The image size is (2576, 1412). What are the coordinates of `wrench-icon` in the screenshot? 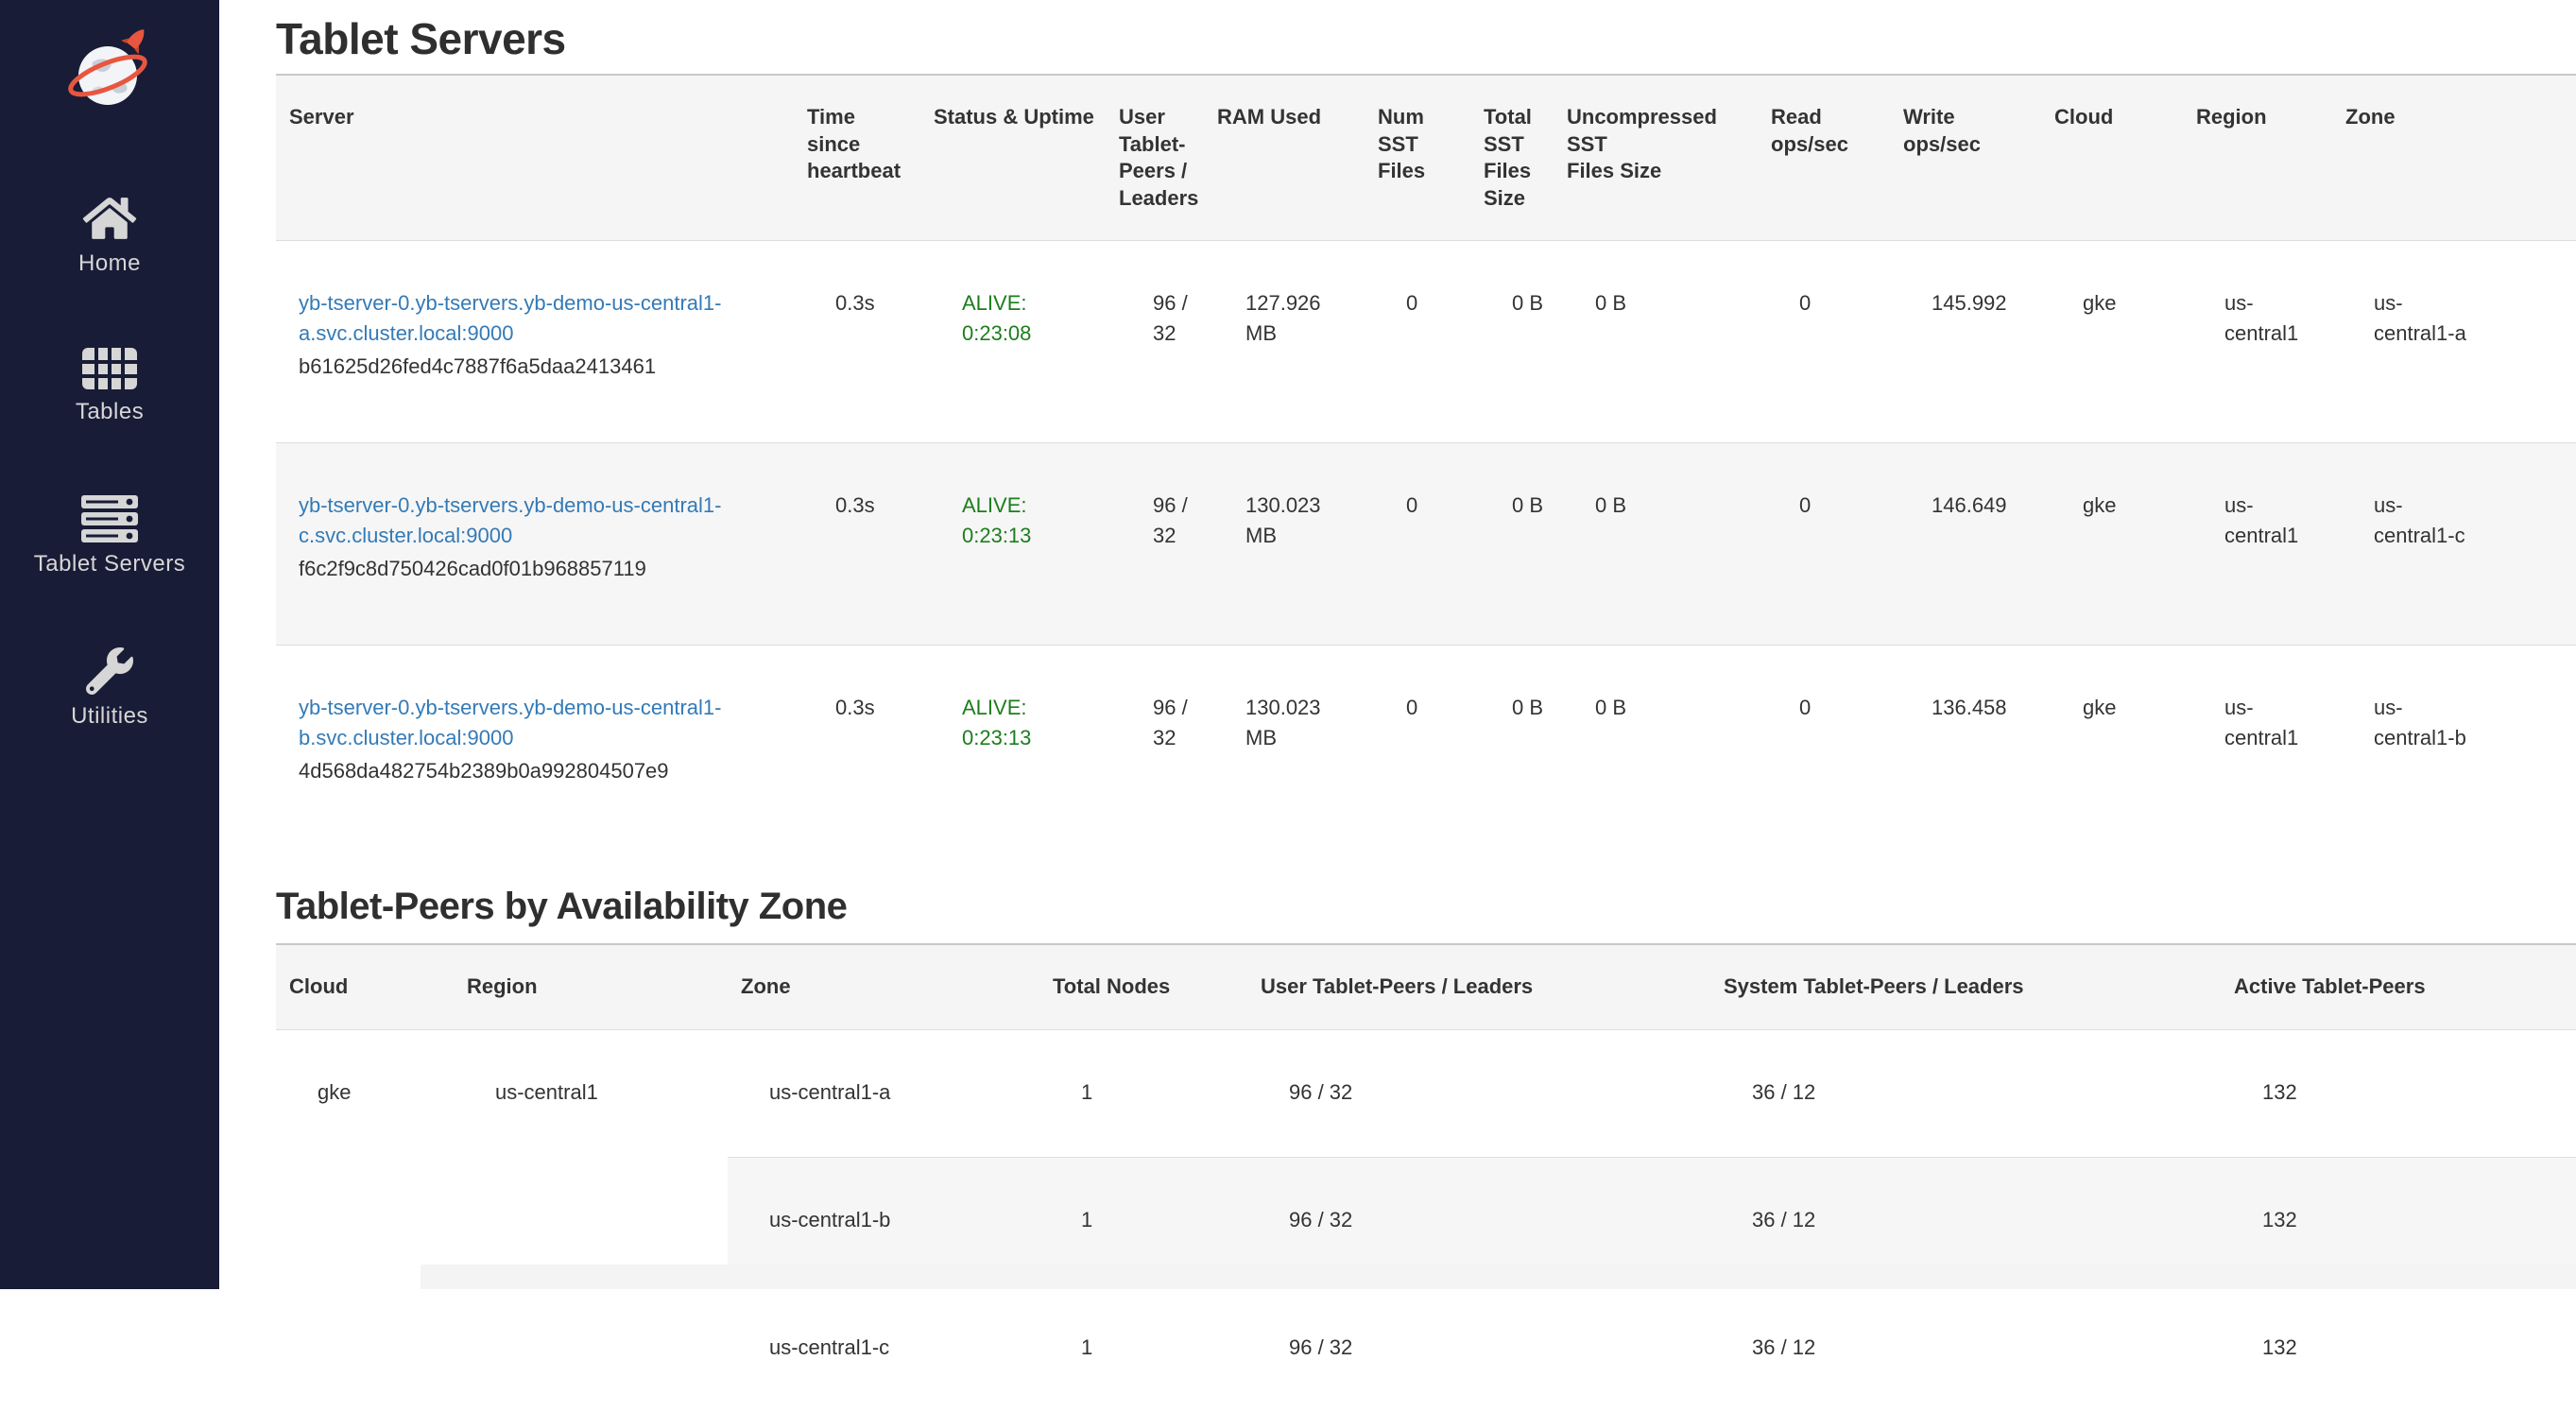 It's located at (109, 671).